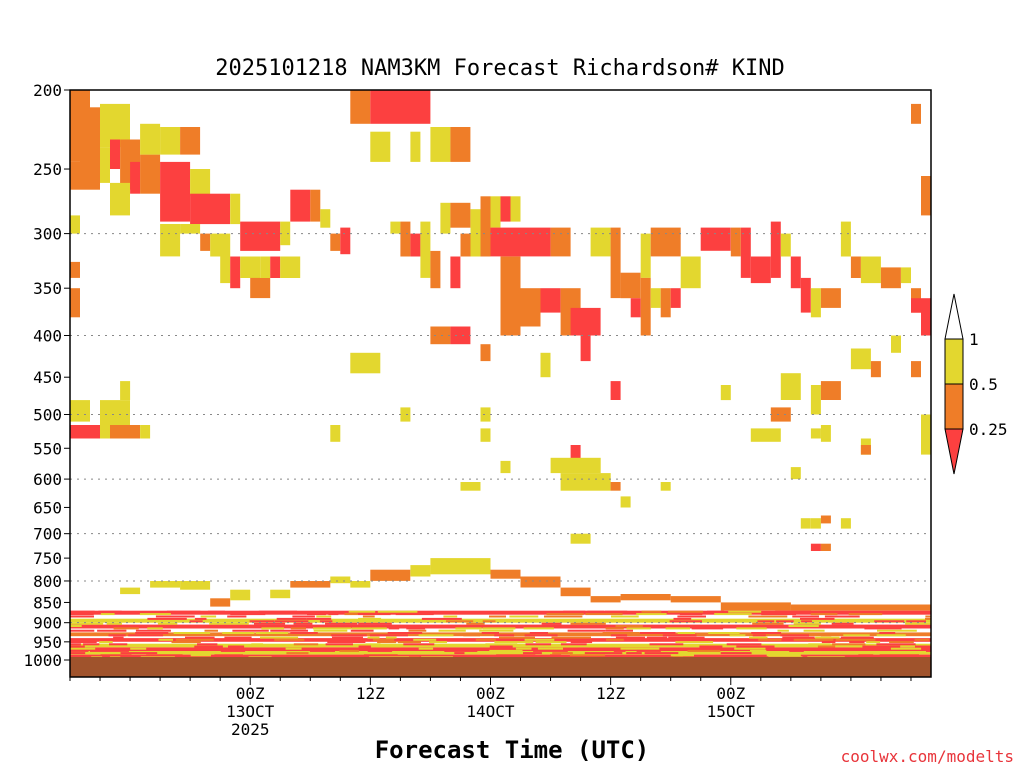 The image size is (1024, 768). I want to click on y-tick-label: 450, so click(47, 377).